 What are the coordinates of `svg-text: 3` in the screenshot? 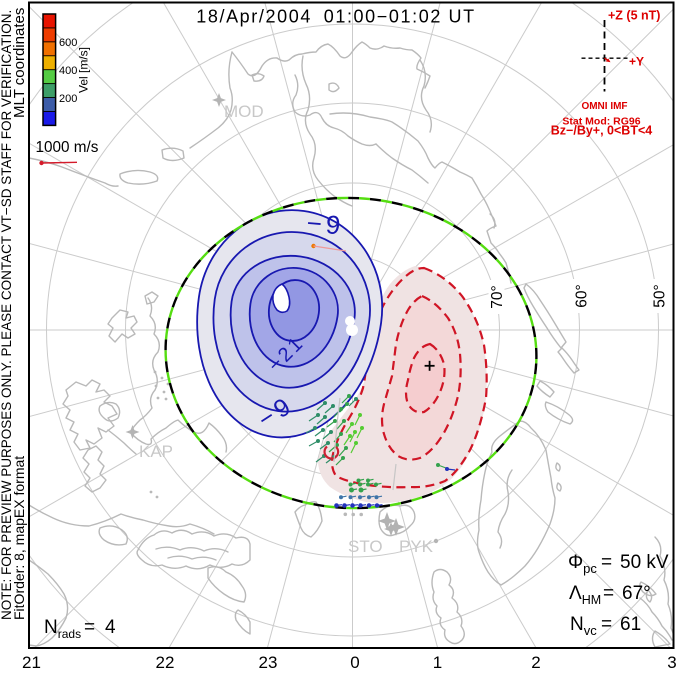 It's located at (671, 662).